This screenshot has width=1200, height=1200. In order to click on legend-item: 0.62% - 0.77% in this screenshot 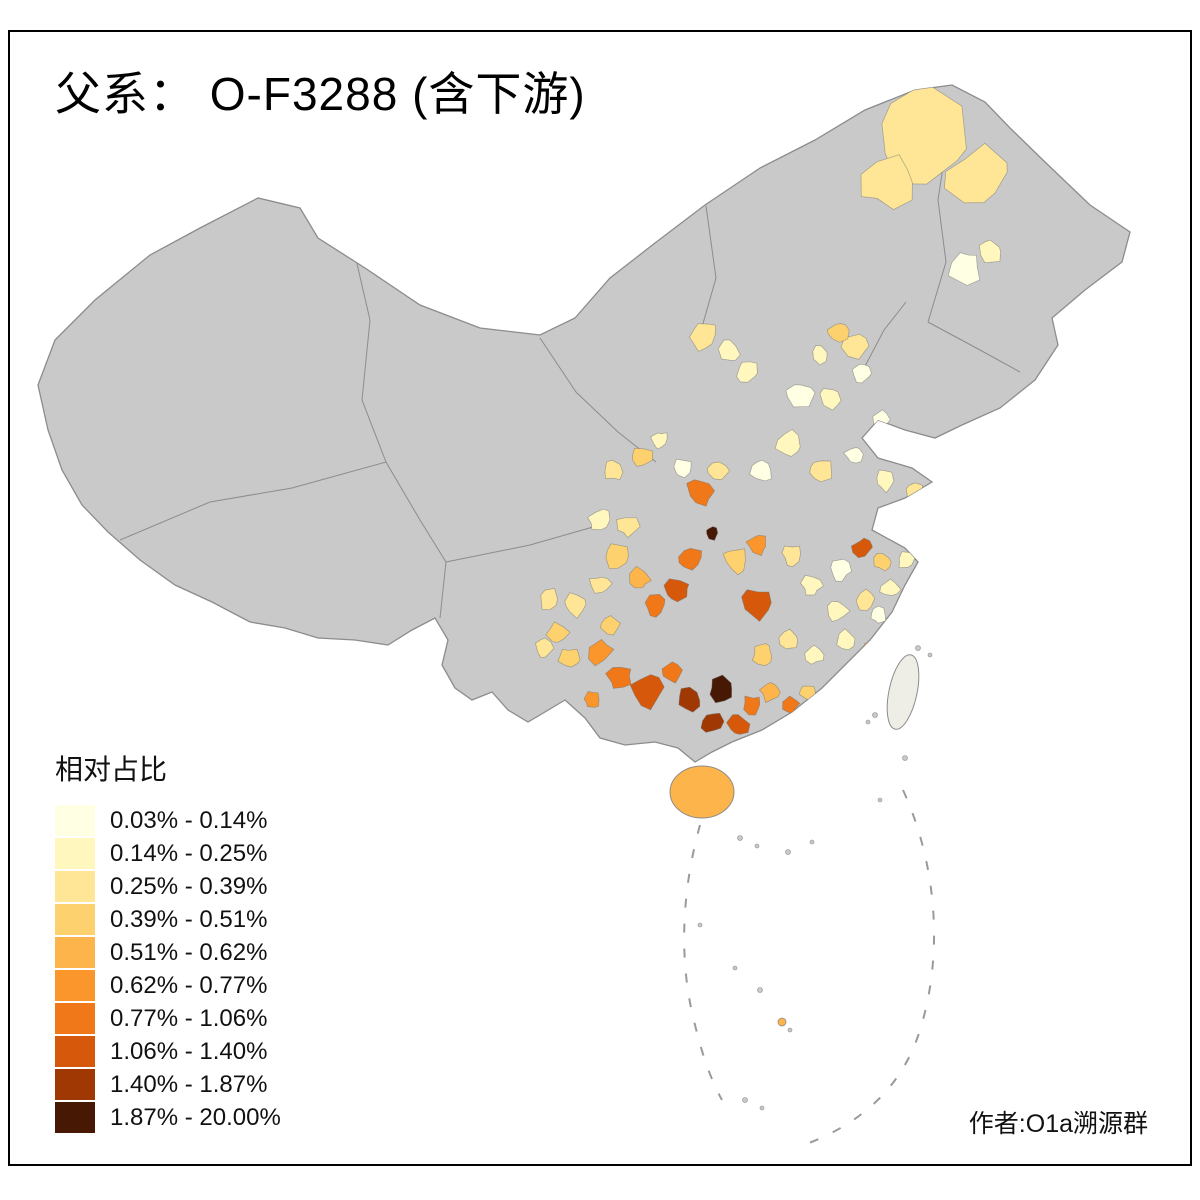, I will do `click(168, 985)`.